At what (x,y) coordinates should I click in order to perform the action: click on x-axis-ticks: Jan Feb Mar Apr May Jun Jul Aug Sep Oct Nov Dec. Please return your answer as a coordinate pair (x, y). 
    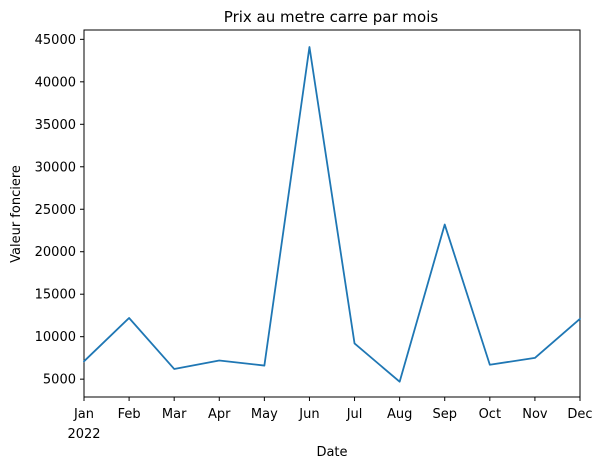
    Looking at the image, I should click on (333, 409).